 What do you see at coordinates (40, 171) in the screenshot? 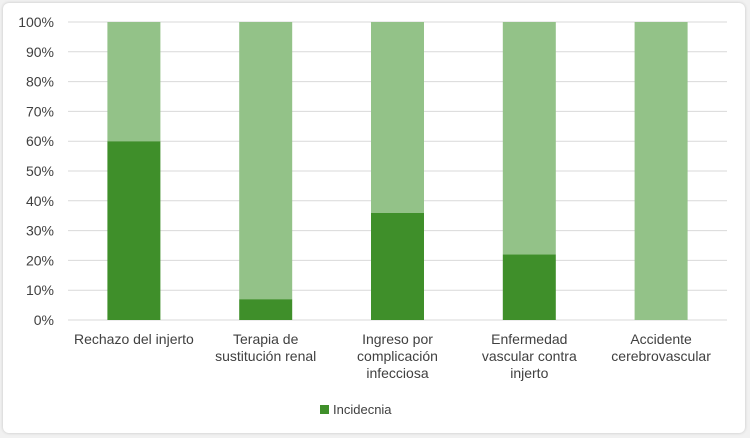
I see `y-tick-label: 50%` at bounding box center [40, 171].